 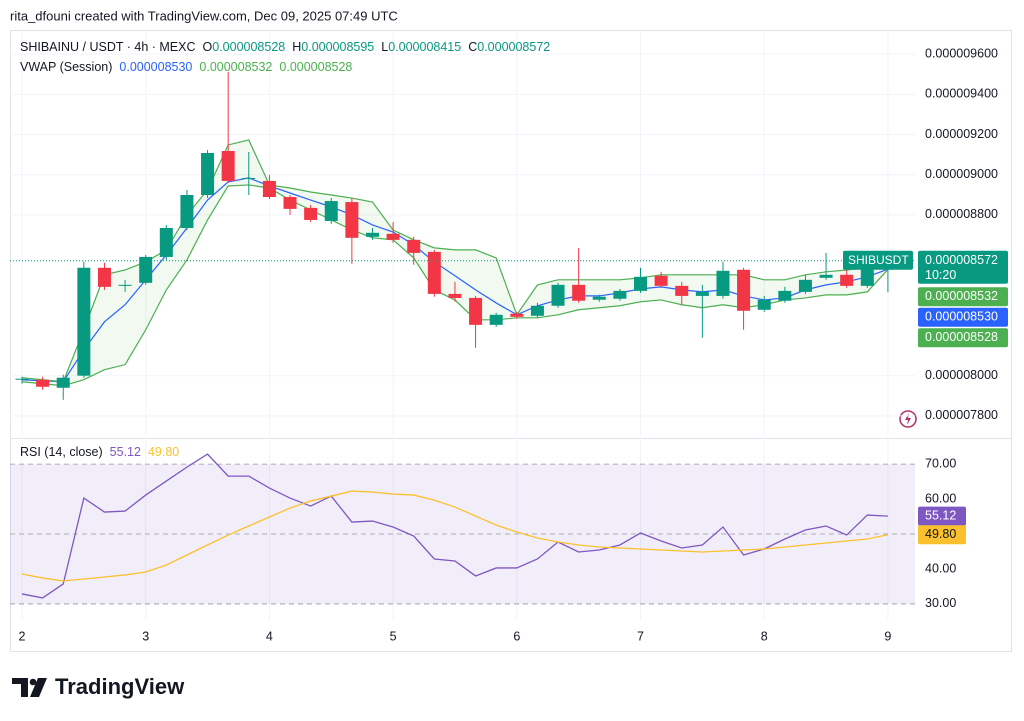 I want to click on x-tick-label: 7, so click(x=640, y=636).